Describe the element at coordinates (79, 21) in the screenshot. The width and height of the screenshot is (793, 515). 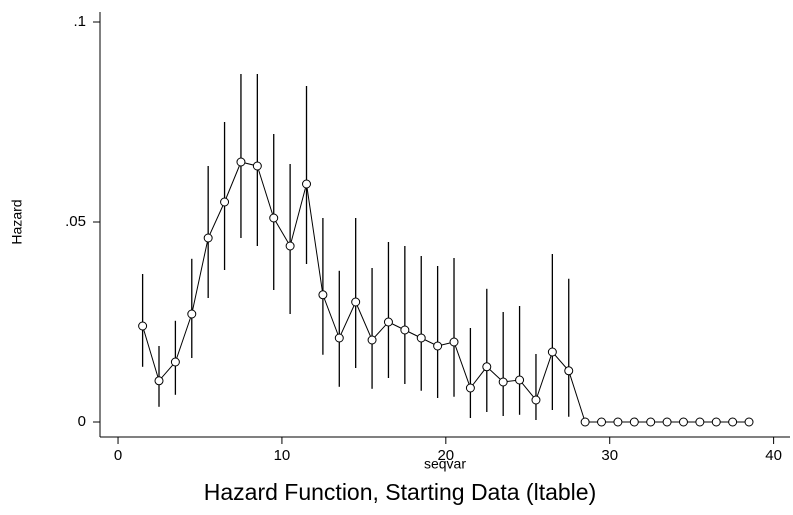
I see `y-tick-label: .1` at that location.